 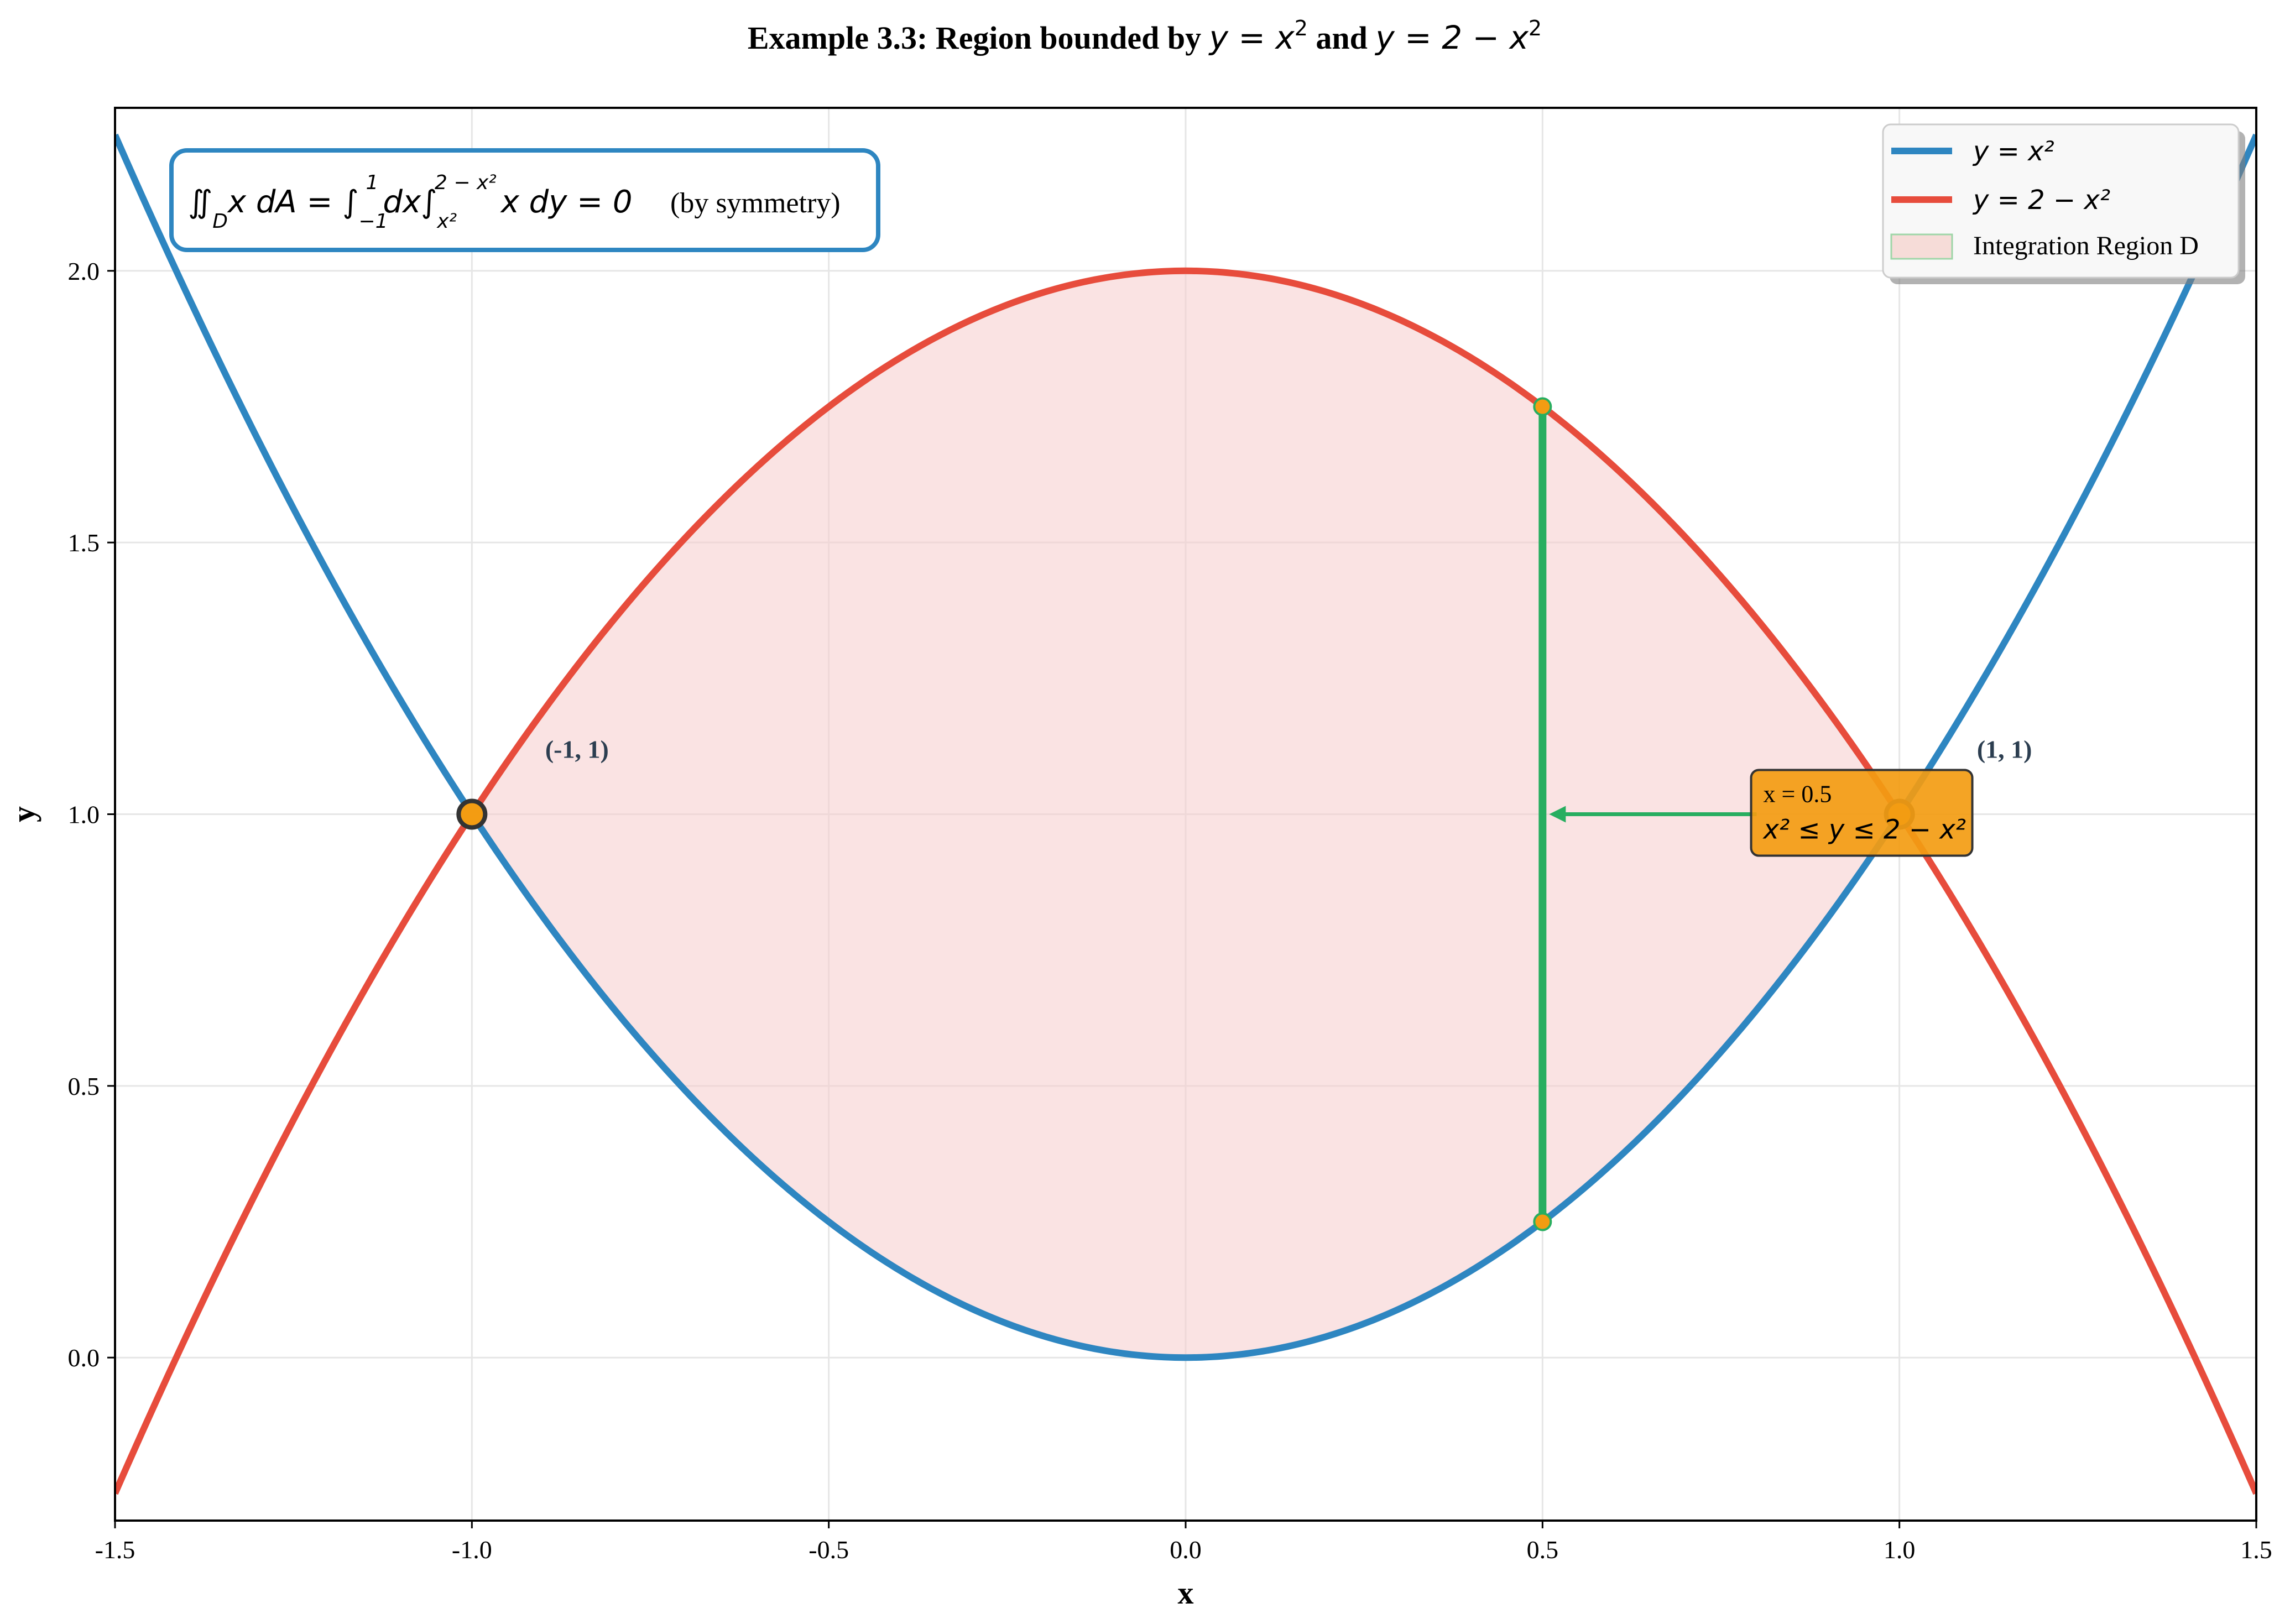 I want to click on title-eq1-sup: 2, so click(x=1301, y=28).